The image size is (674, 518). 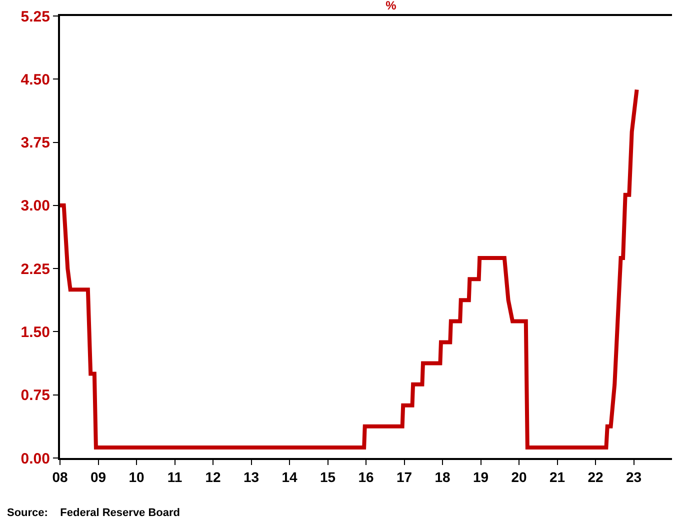 What do you see at coordinates (404, 476) in the screenshot?
I see `x-tick-label: 17` at bounding box center [404, 476].